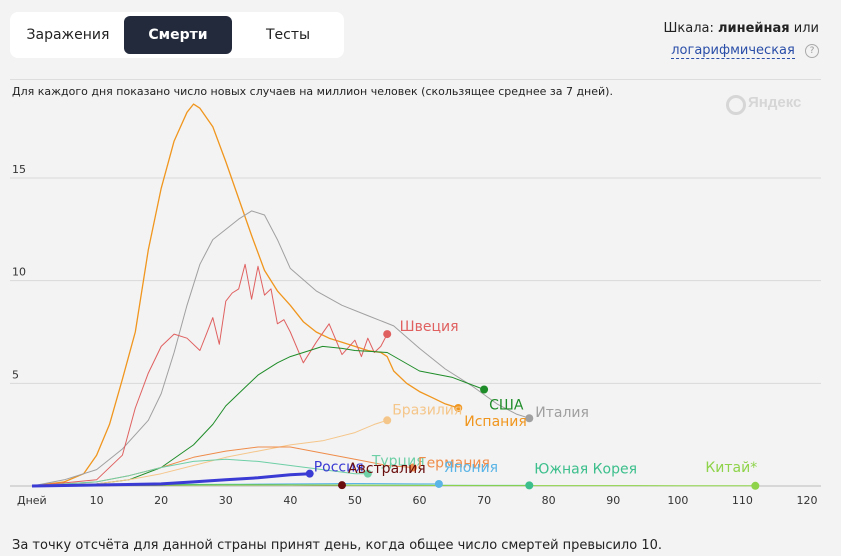  What do you see at coordinates (288, 35) in the screenshot?
I see `tab-tests: Тесты` at bounding box center [288, 35].